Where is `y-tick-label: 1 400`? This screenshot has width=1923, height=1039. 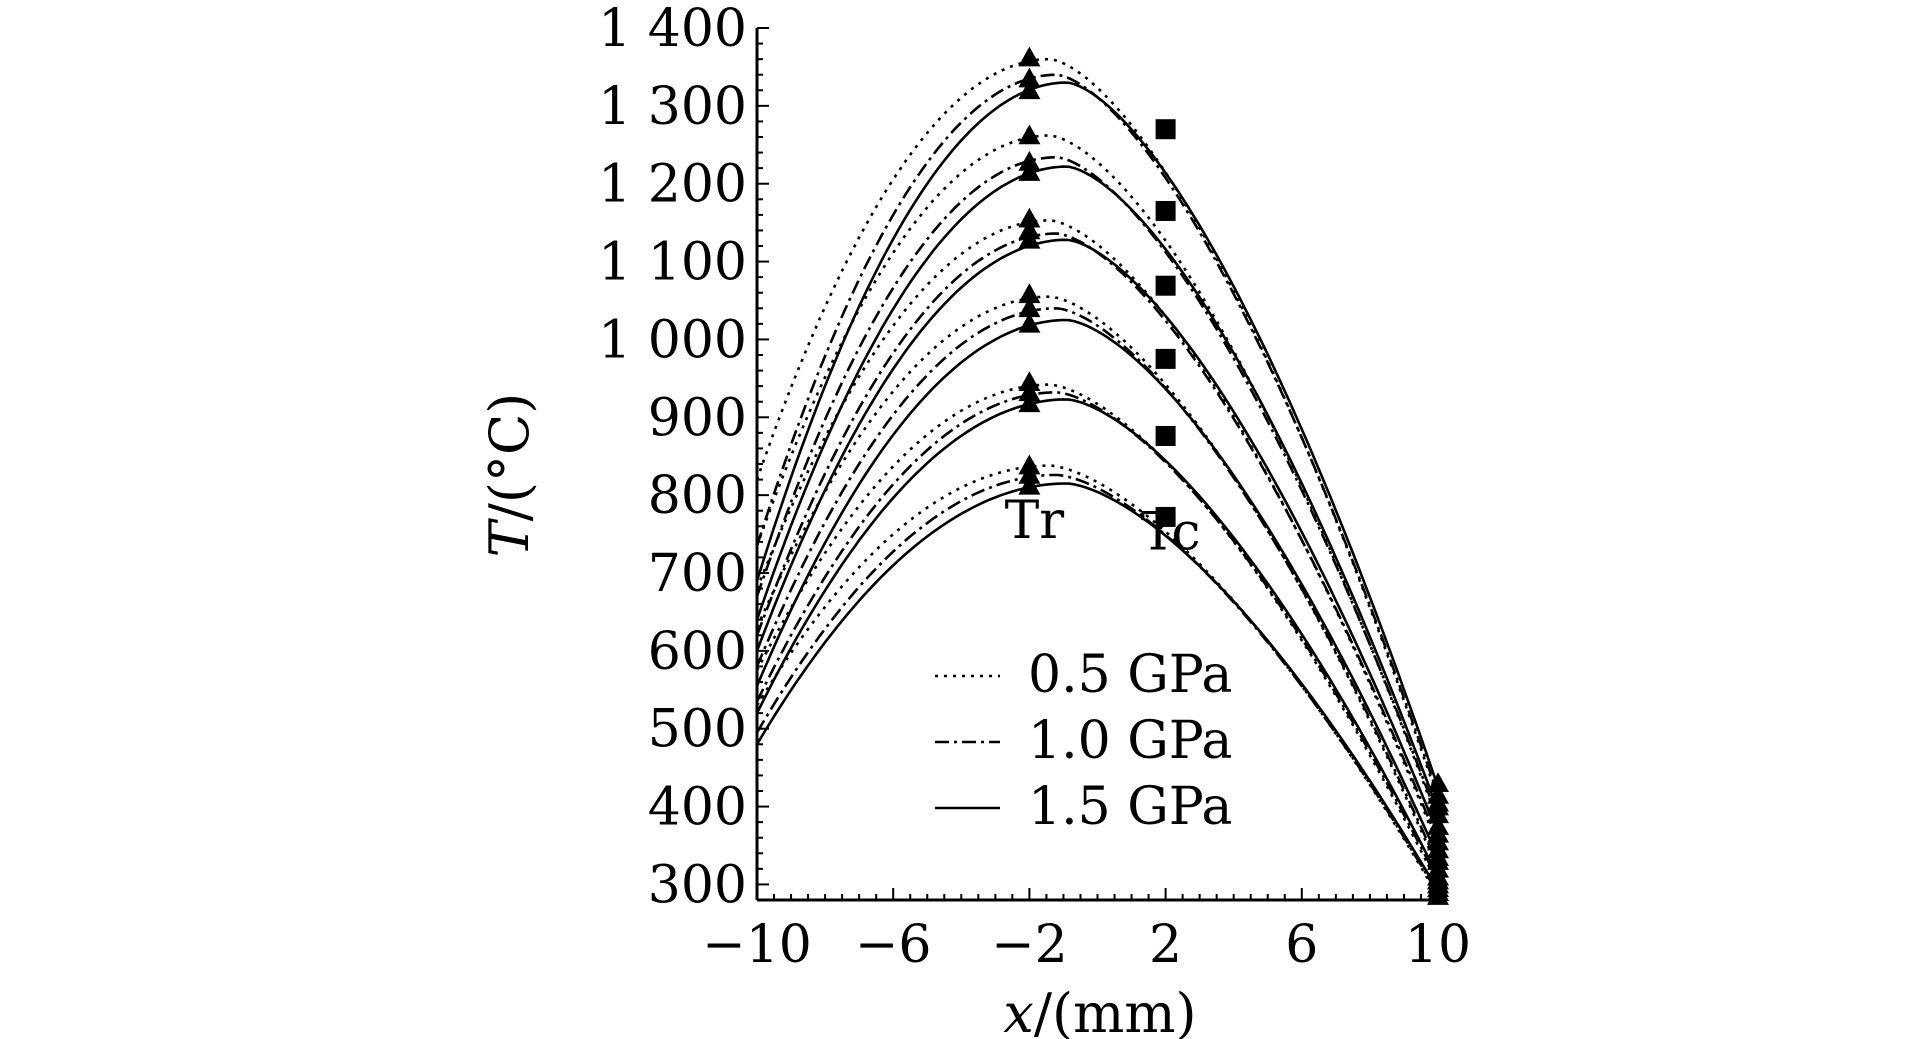
y-tick-label: 1 400 is located at coordinates (672, 29).